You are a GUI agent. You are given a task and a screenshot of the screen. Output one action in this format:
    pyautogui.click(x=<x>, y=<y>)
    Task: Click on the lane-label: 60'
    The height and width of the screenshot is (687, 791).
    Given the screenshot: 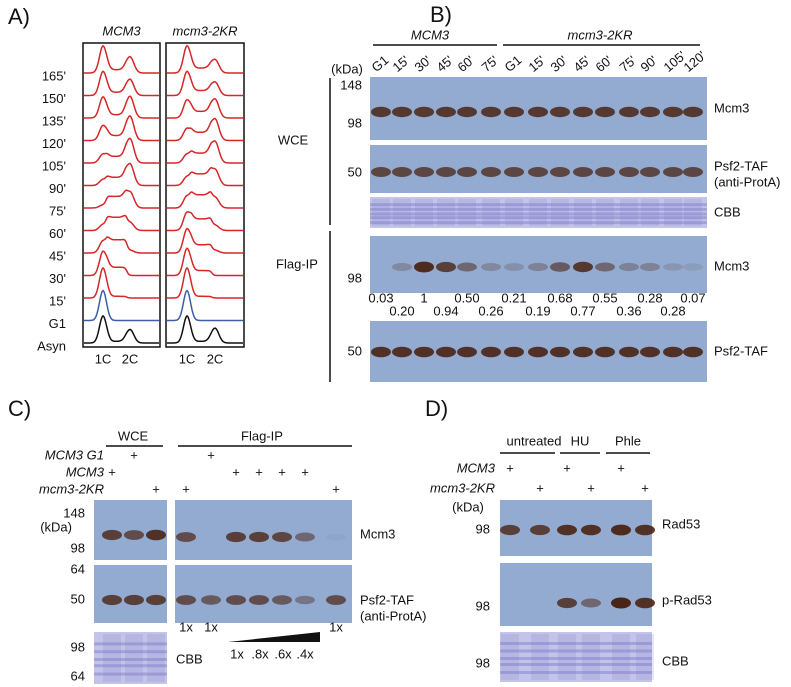 What is the action you would take?
    pyautogui.click(x=465, y=64)
    